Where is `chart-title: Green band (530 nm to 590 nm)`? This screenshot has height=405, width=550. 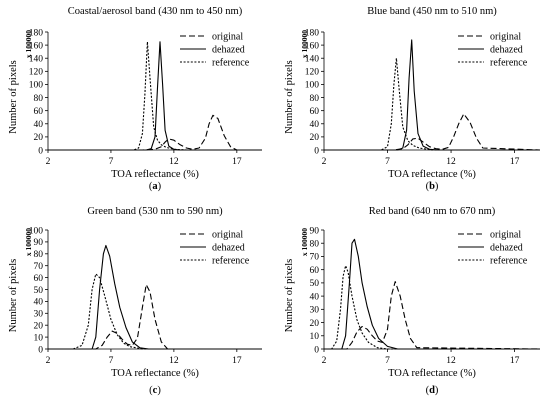
chart-title: Green band (530 nm to 590 nm) is located at coordinates (155, 211).